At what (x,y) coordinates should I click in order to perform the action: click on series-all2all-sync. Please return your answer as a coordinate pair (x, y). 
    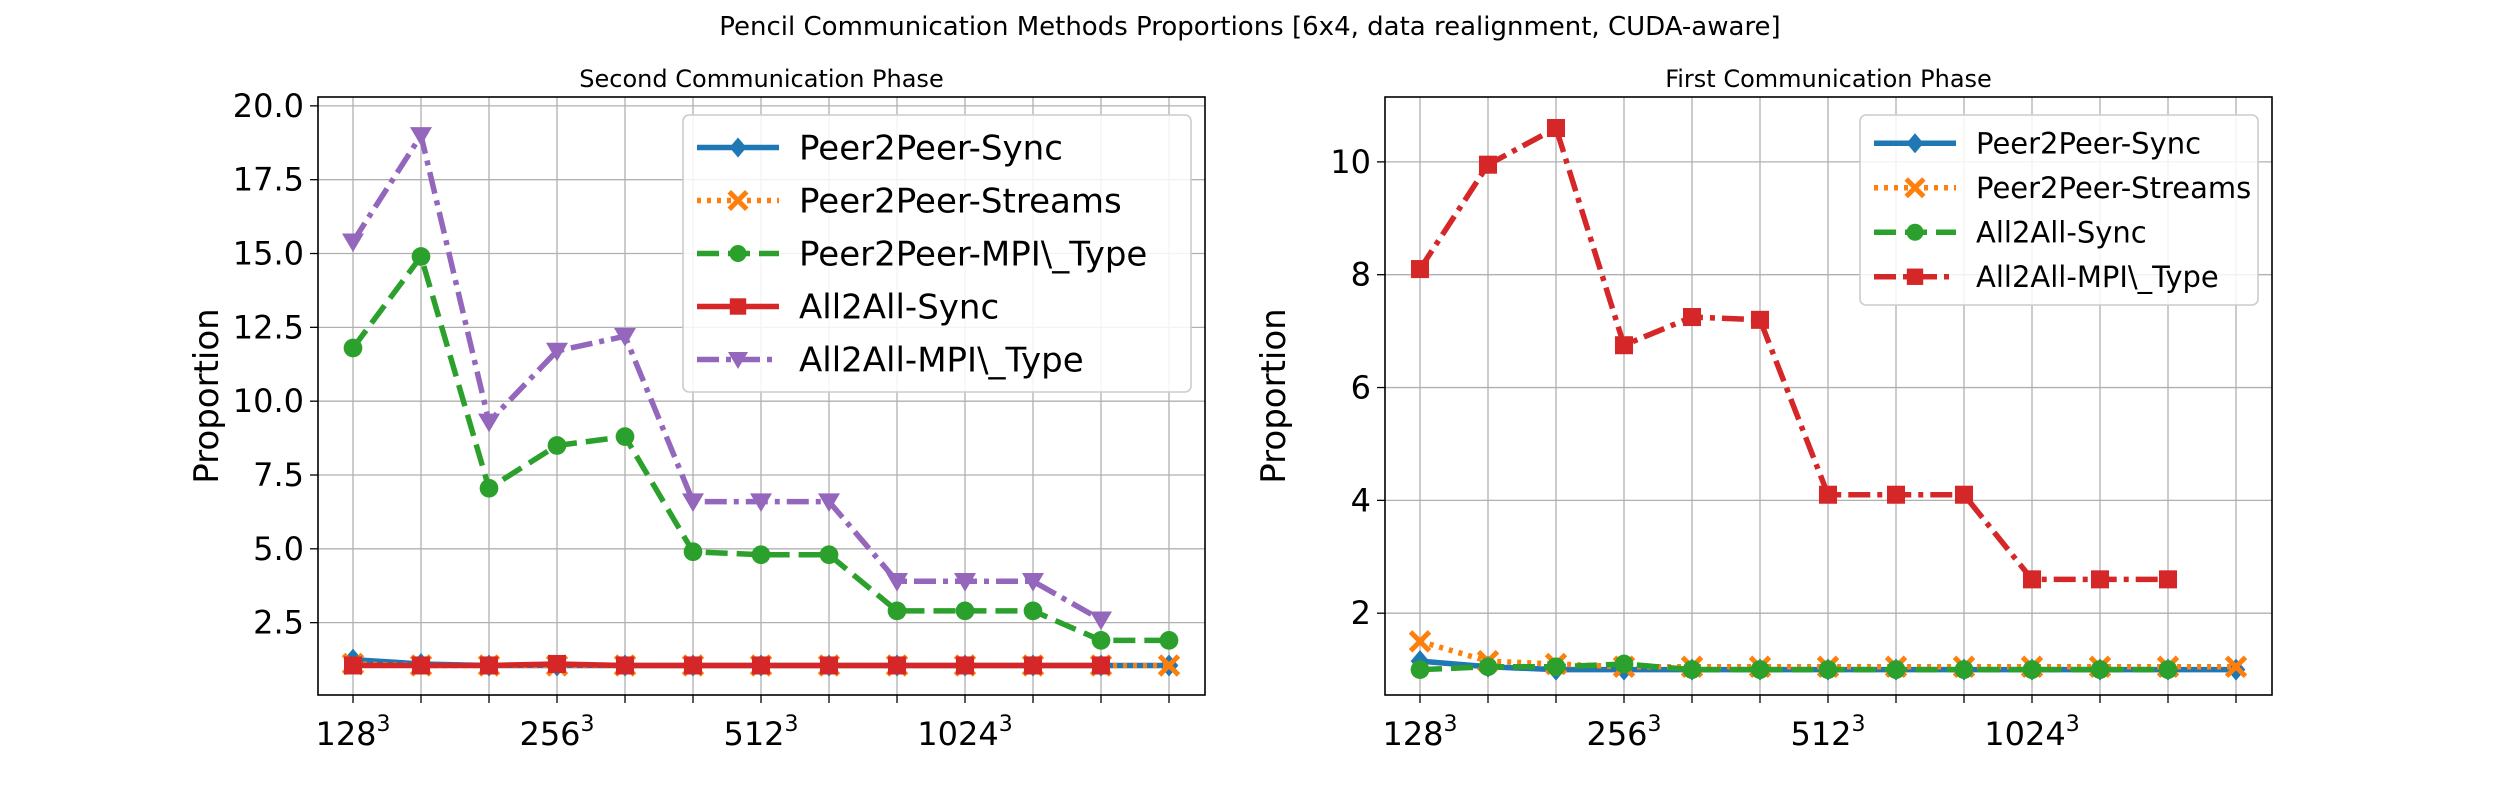
    Looking at the image, I should click on (727, 664).